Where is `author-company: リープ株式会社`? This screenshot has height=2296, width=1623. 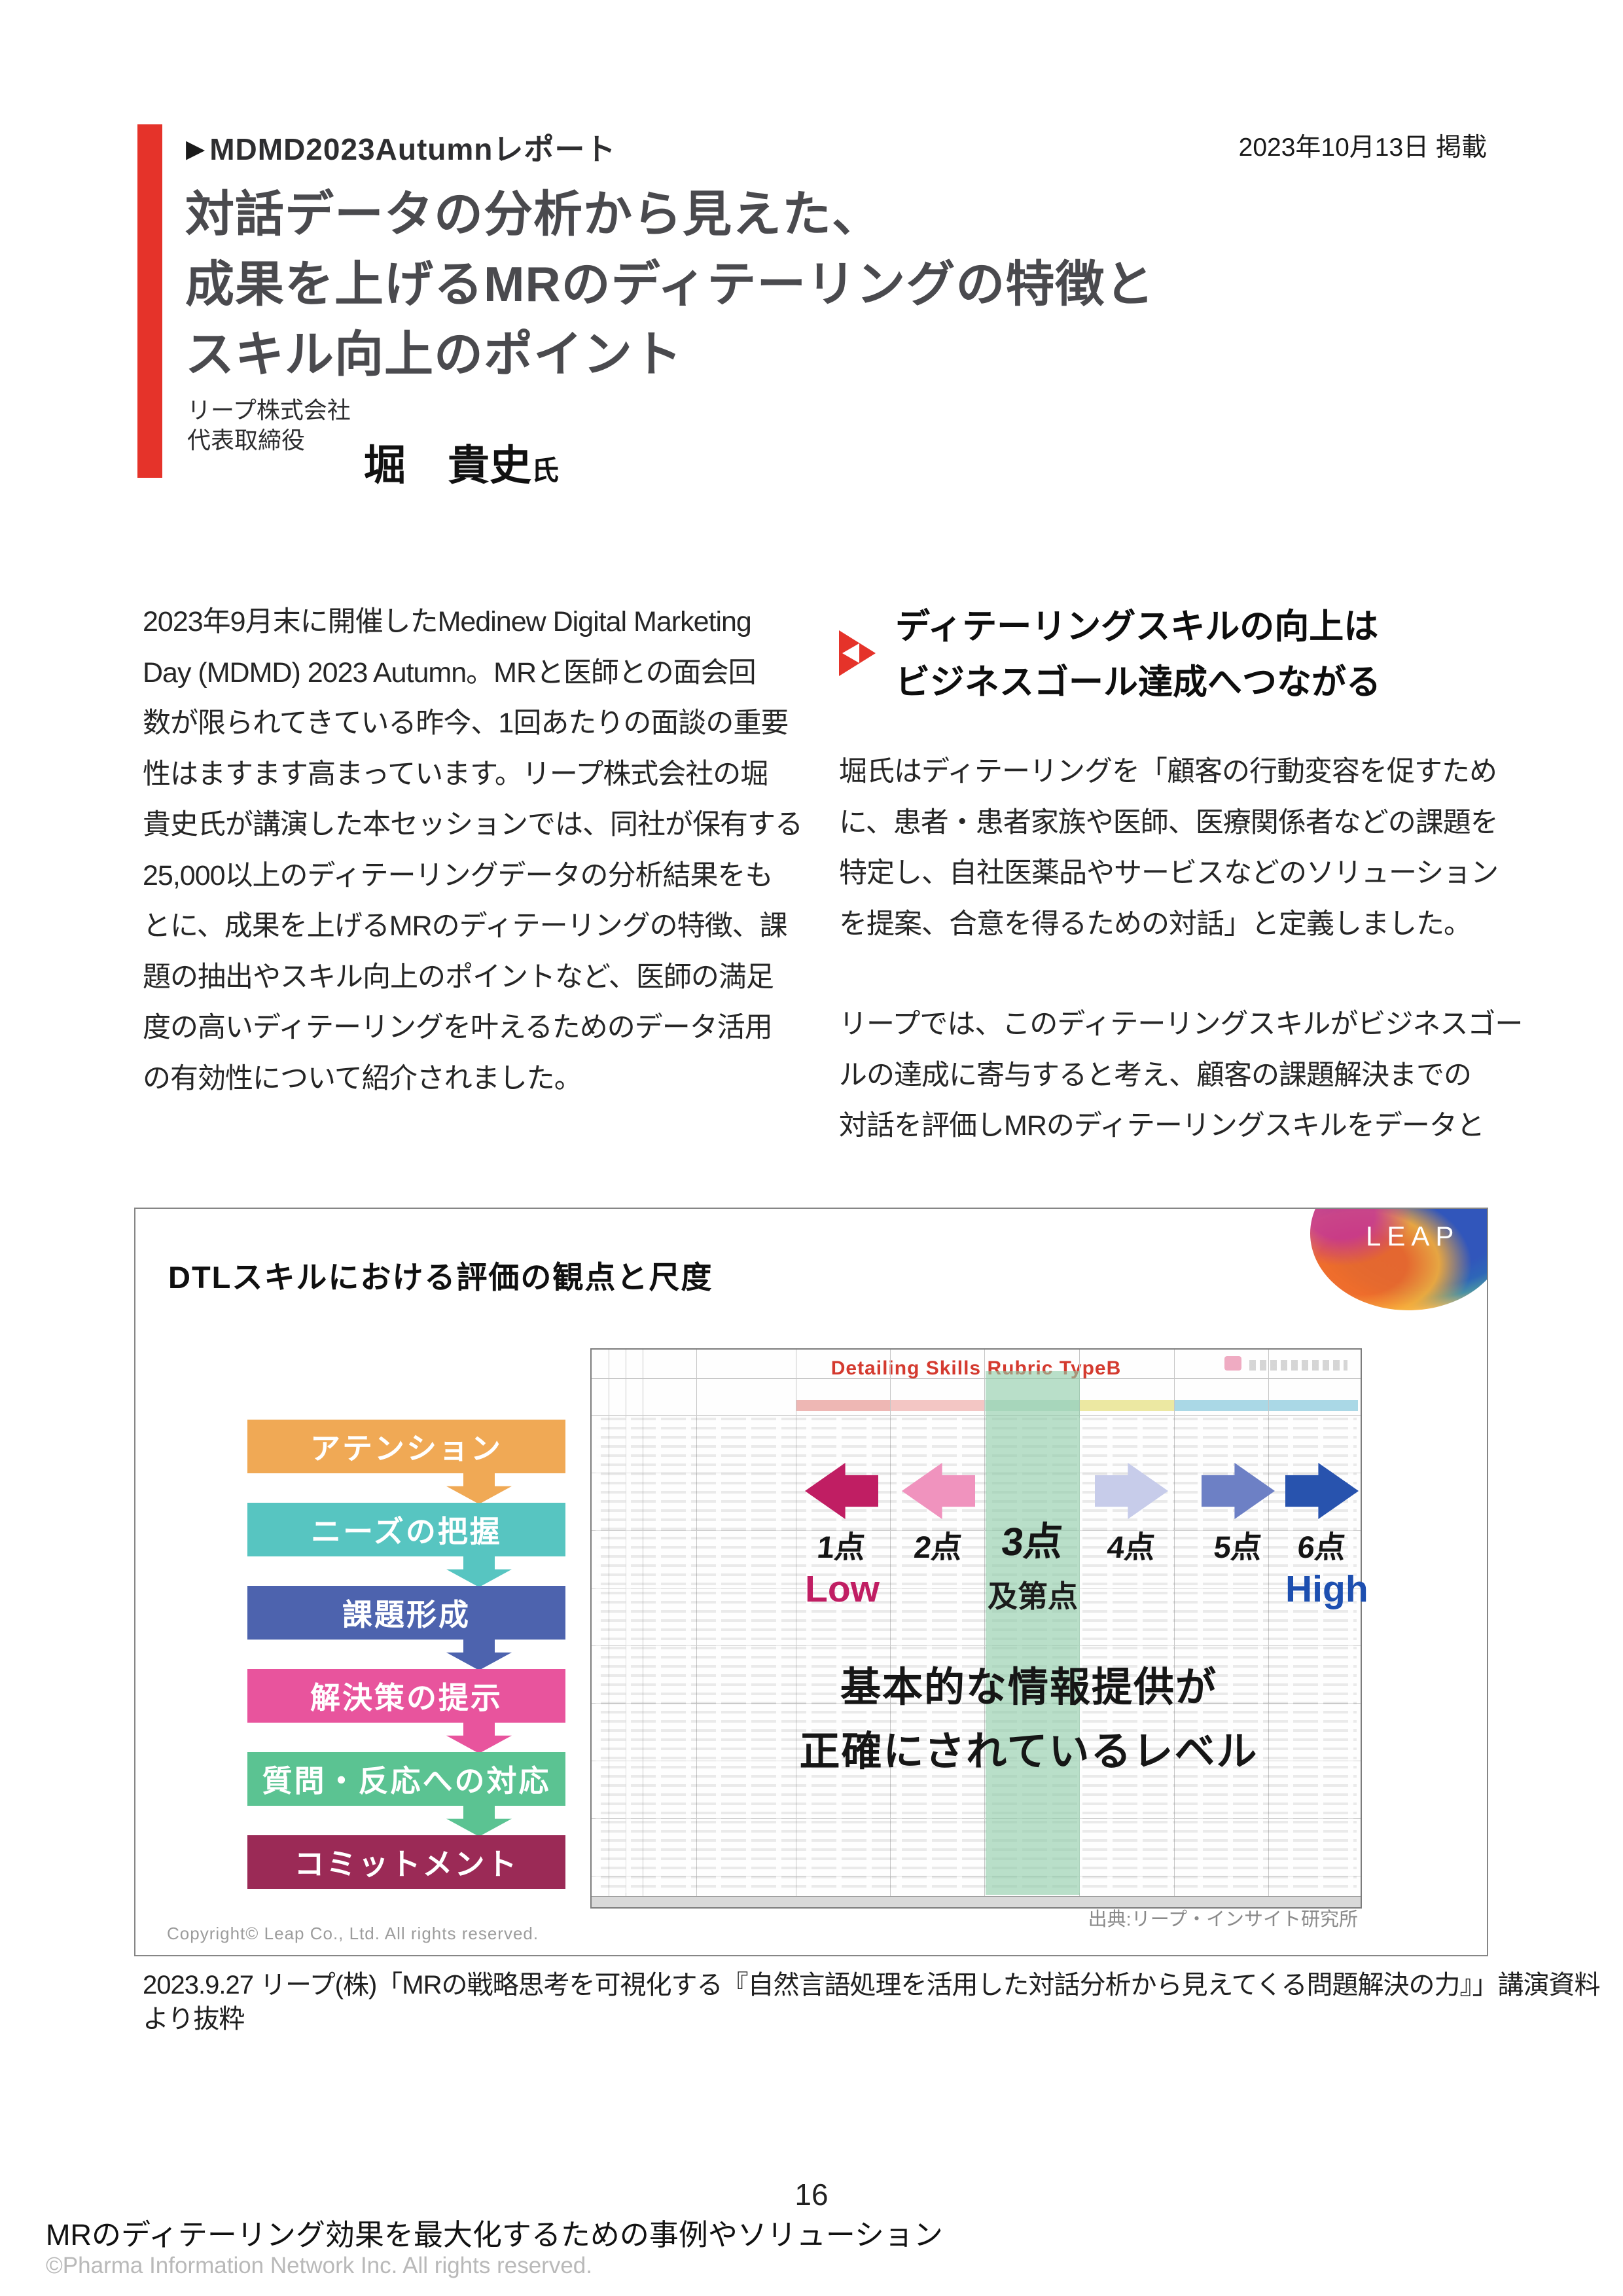 author-company: リープ株式会社 is located at coordinates (269, 410).